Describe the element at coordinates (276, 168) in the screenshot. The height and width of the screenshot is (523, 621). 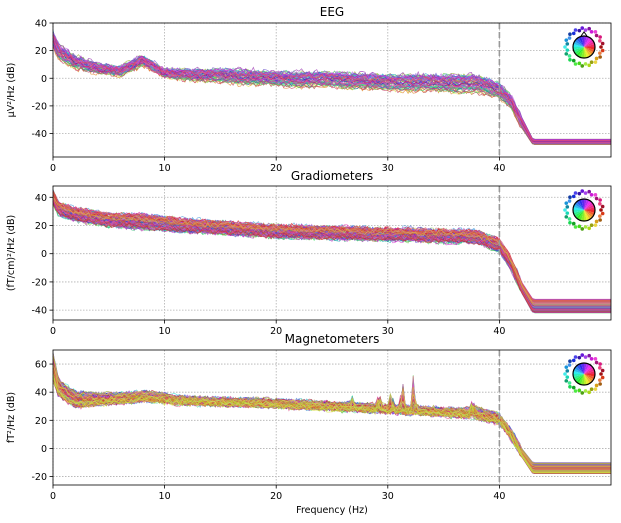
I see `x-tick-label: 20` at that location.